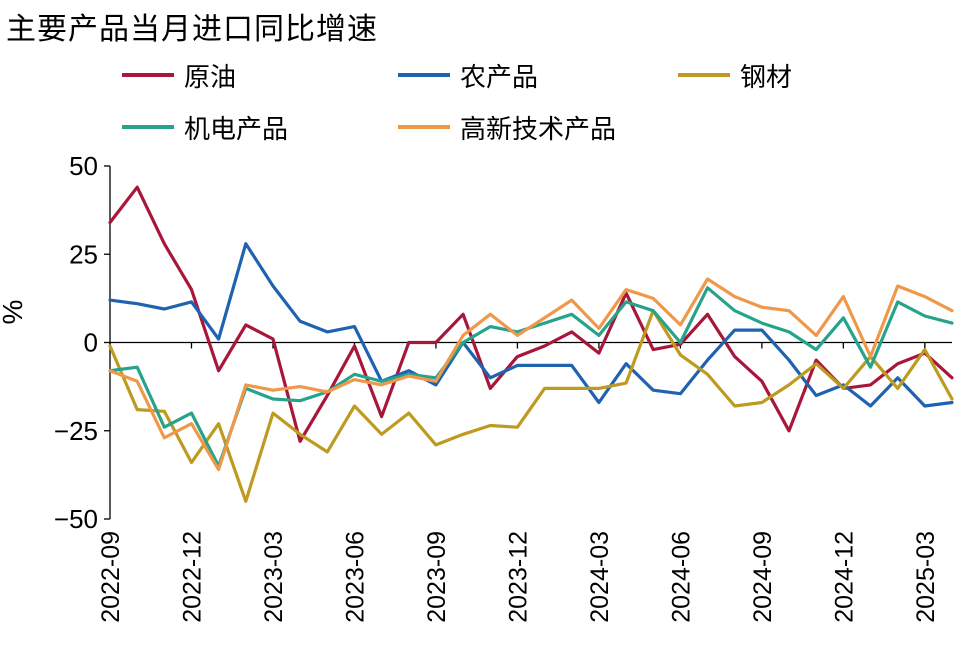 Image resolution: width=960 pixels, height=647 pixels. I want to click on x-tick-label: 2023-12, so click(518, 577).